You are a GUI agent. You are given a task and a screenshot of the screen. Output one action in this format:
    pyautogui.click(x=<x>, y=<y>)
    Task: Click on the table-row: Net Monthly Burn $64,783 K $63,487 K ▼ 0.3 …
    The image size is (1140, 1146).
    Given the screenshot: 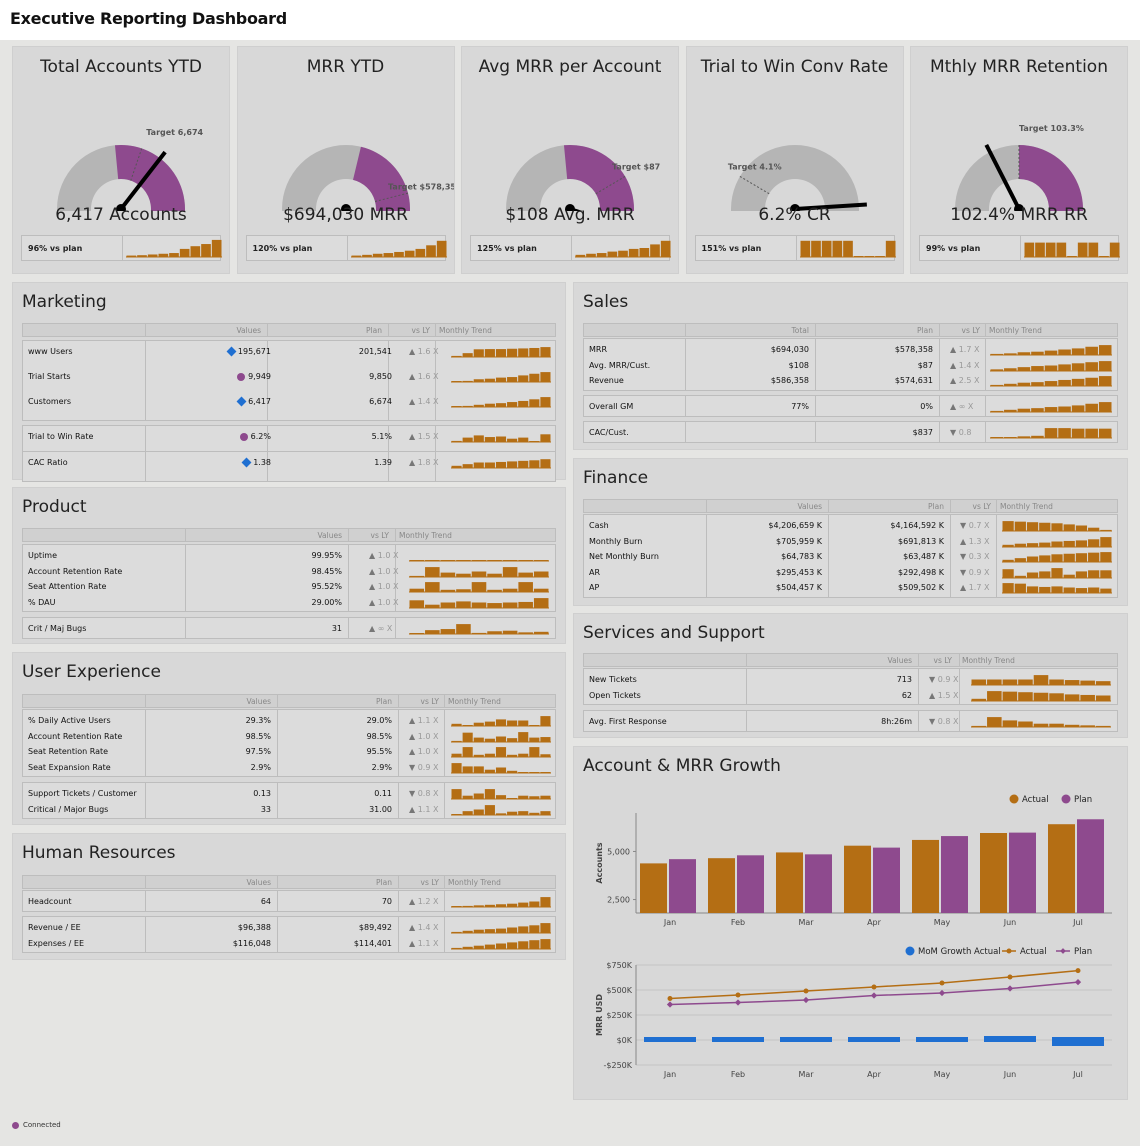 What is the action you would take?
    pyautogui.click(x=850, y=556)
    